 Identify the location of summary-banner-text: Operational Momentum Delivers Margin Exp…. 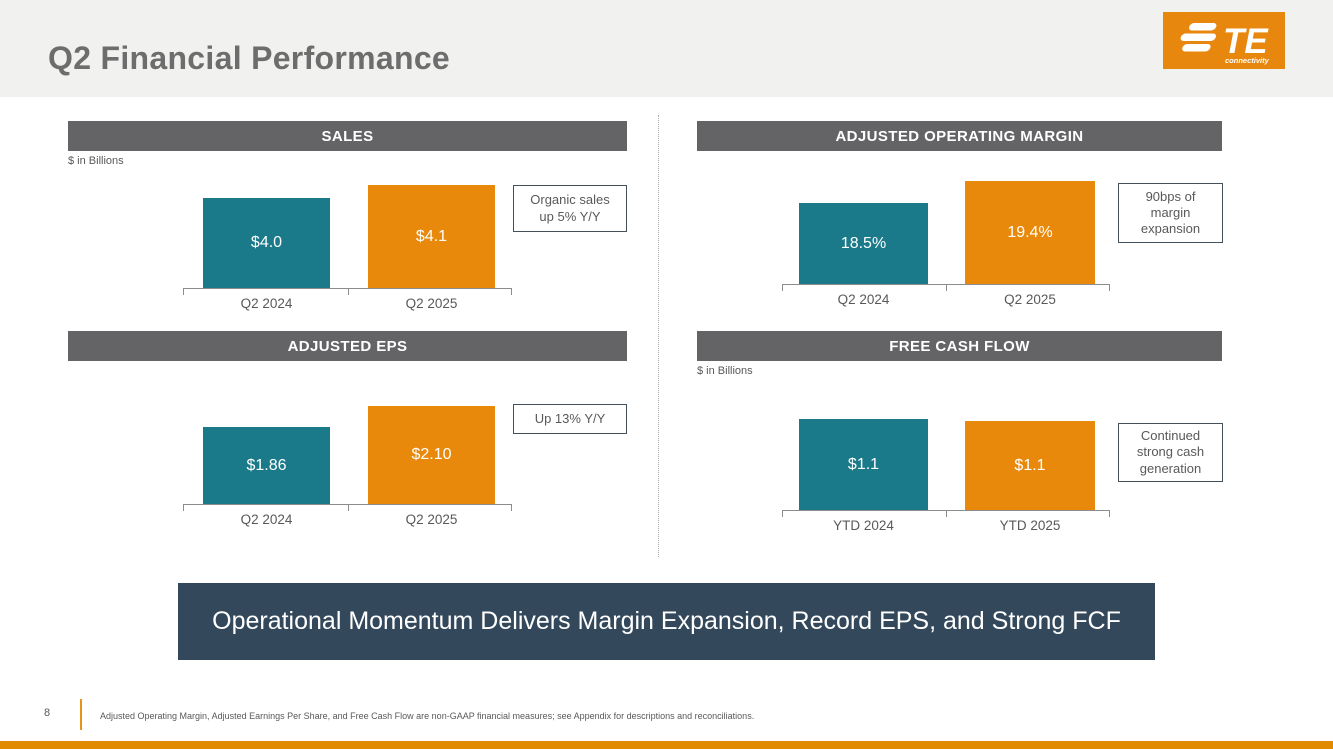
(666, 621).